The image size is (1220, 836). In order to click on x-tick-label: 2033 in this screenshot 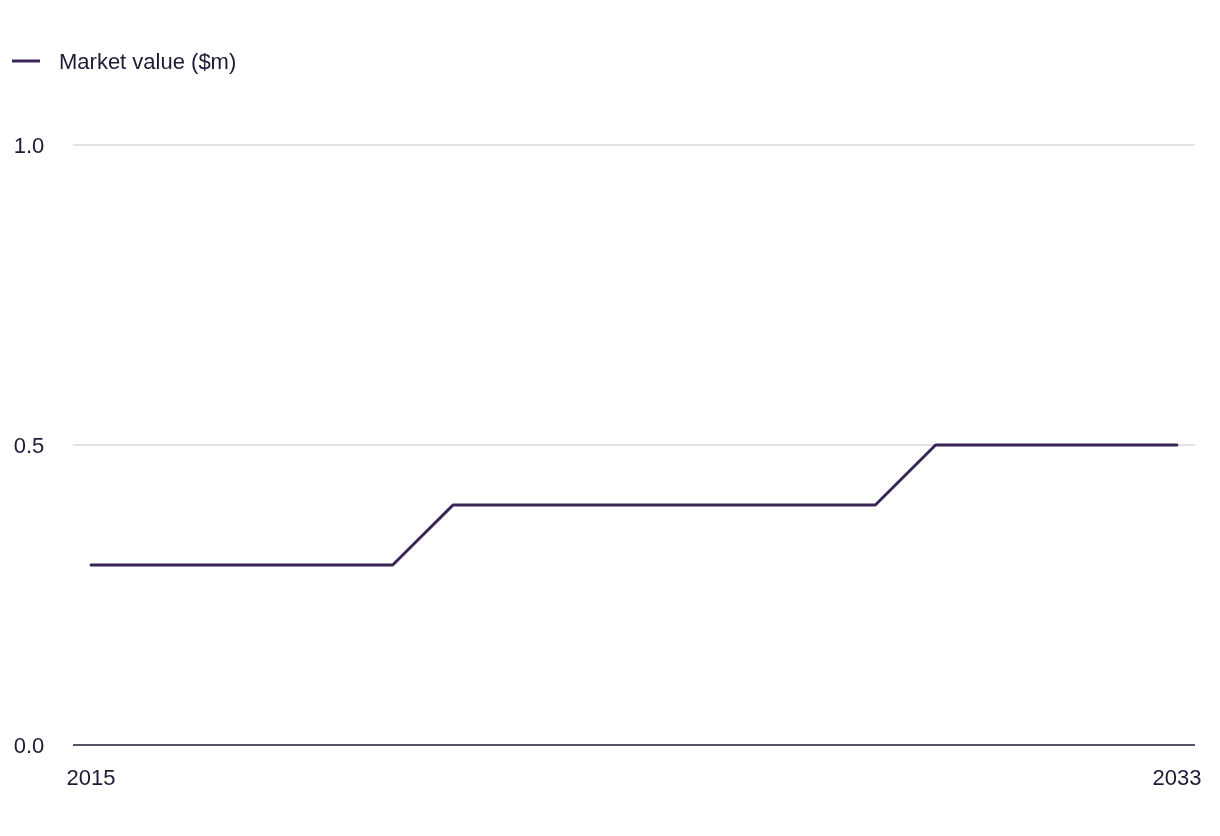, I will do `click(1177, 777)`.